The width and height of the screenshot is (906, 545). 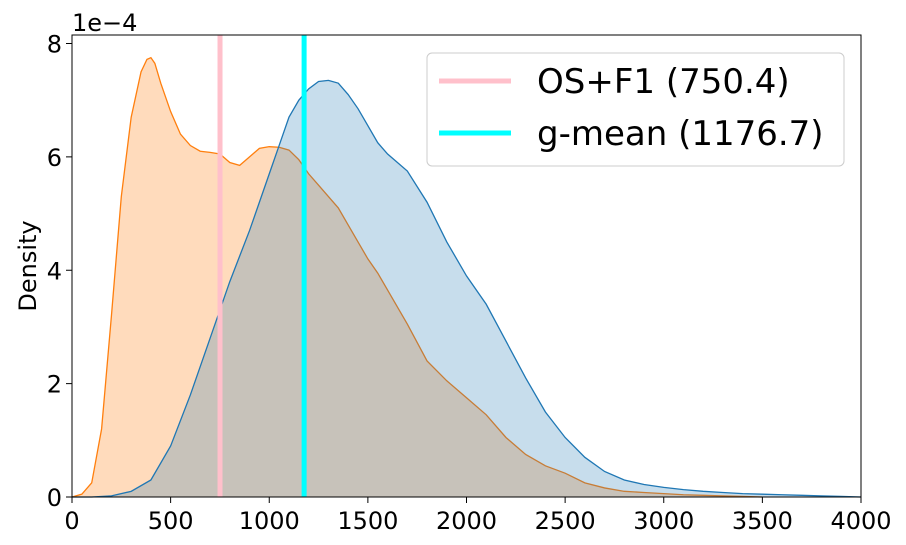 I want to click on x-tick-label: 2500, so click(x=565, y=521).